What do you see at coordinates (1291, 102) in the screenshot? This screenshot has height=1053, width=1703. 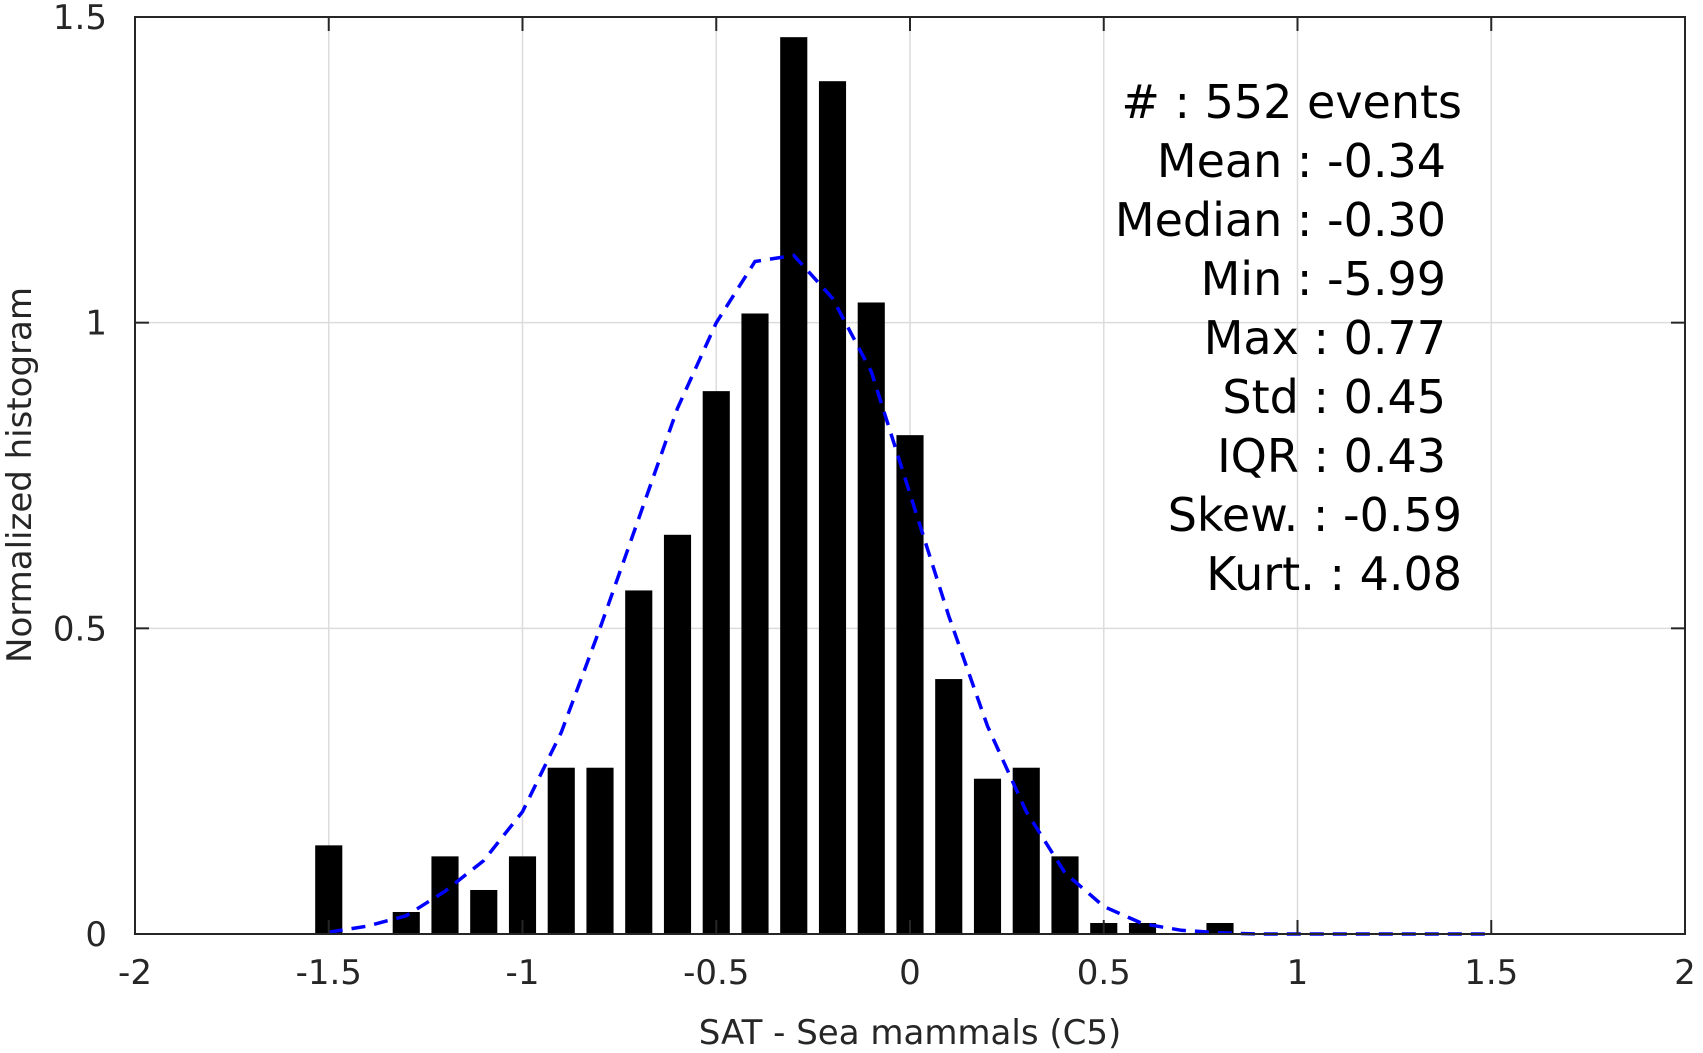 I see `stat-line-0: # : 552 events` at bounding box center [1291, 102].